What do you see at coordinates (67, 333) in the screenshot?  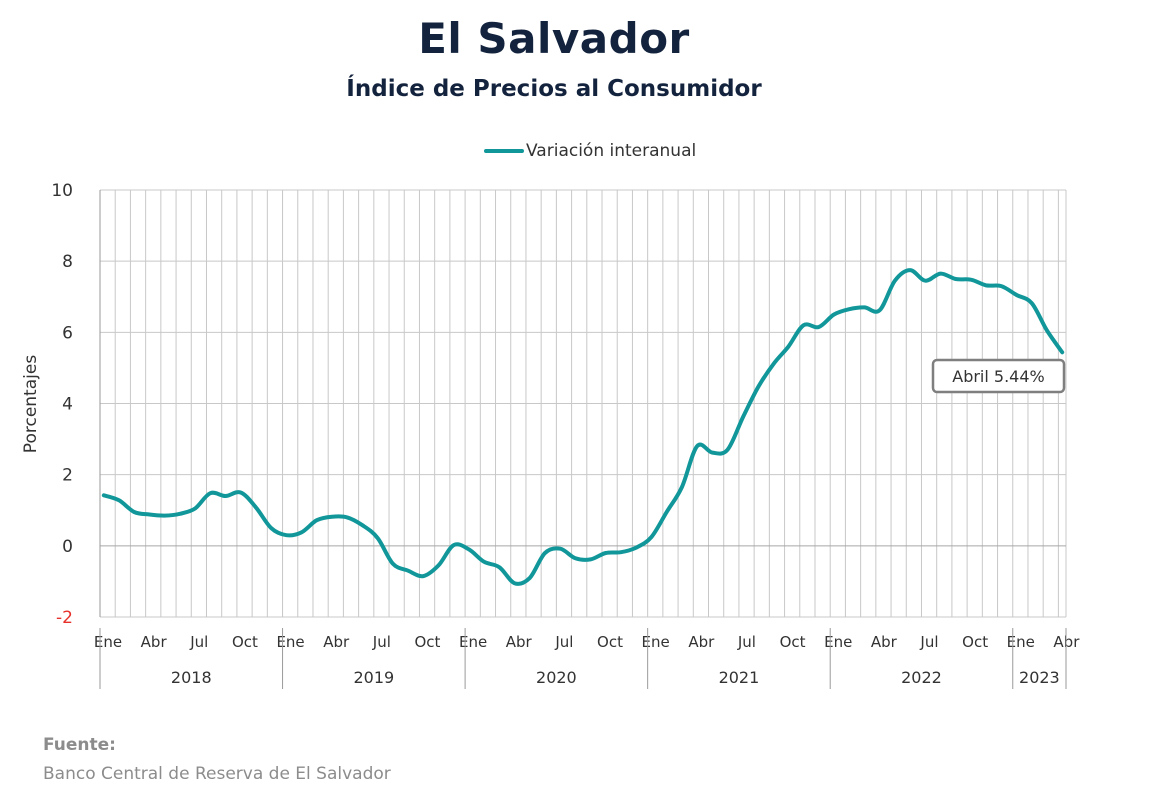 I see `y-tick-label: 6` at bounding box center [67, 333].